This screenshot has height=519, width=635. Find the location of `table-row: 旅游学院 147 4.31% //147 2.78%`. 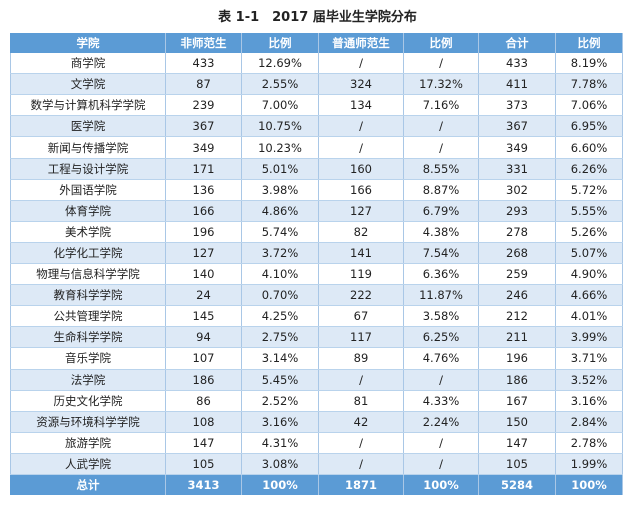

table-row: 旅游学院 147 4.31% //147 2.78% is located at coordinates (316, 443).